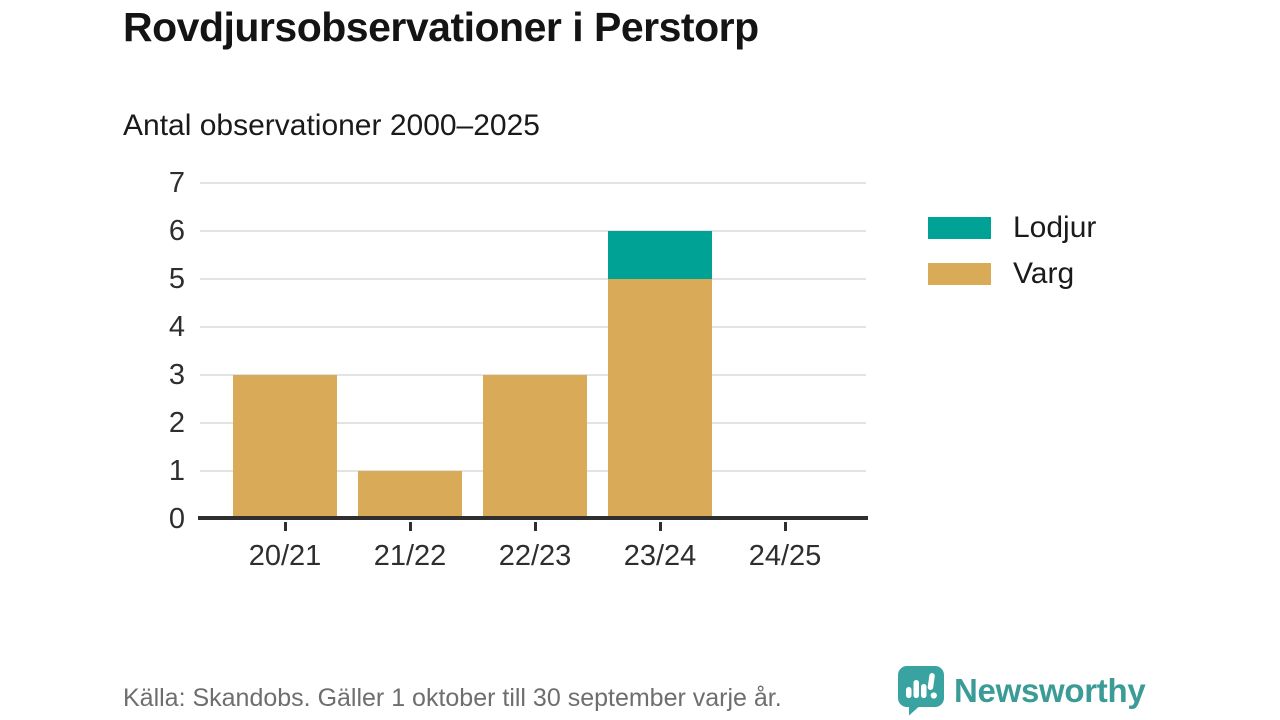 The width and height of the screenshot is (1280, 720). I want to click on x-axis-label: 21/22, so click(410, 556).